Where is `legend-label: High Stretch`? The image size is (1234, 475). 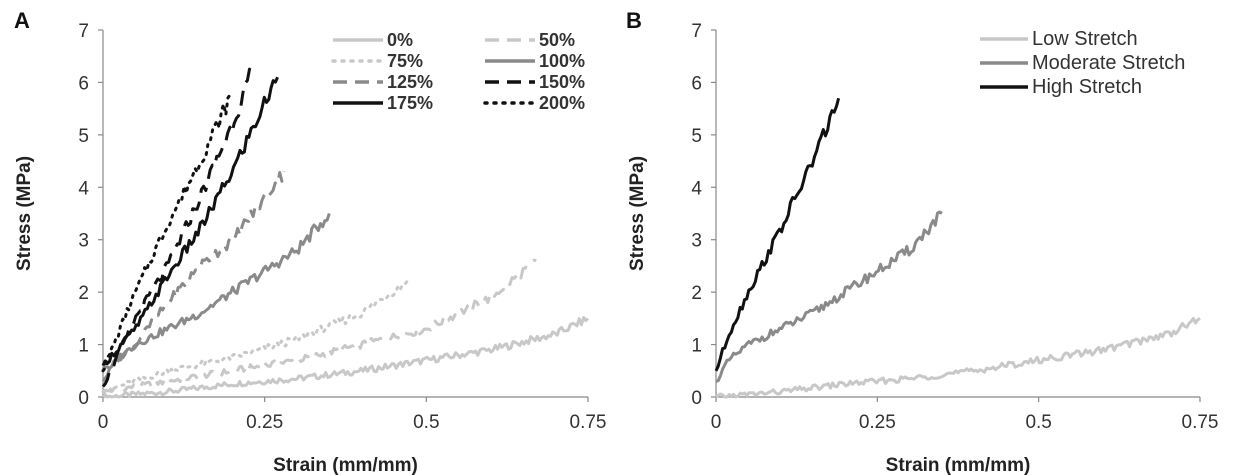 legend-label: High Stretch is located at coordinates (1087, 87).